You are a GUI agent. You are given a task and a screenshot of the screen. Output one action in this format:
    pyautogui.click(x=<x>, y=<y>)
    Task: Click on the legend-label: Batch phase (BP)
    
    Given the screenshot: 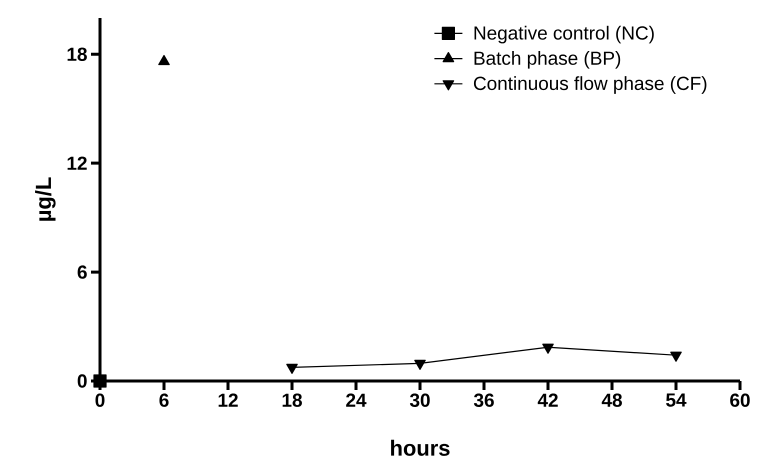 What is the action you would take?
    pyautogui.click(x=547, y=59)
    